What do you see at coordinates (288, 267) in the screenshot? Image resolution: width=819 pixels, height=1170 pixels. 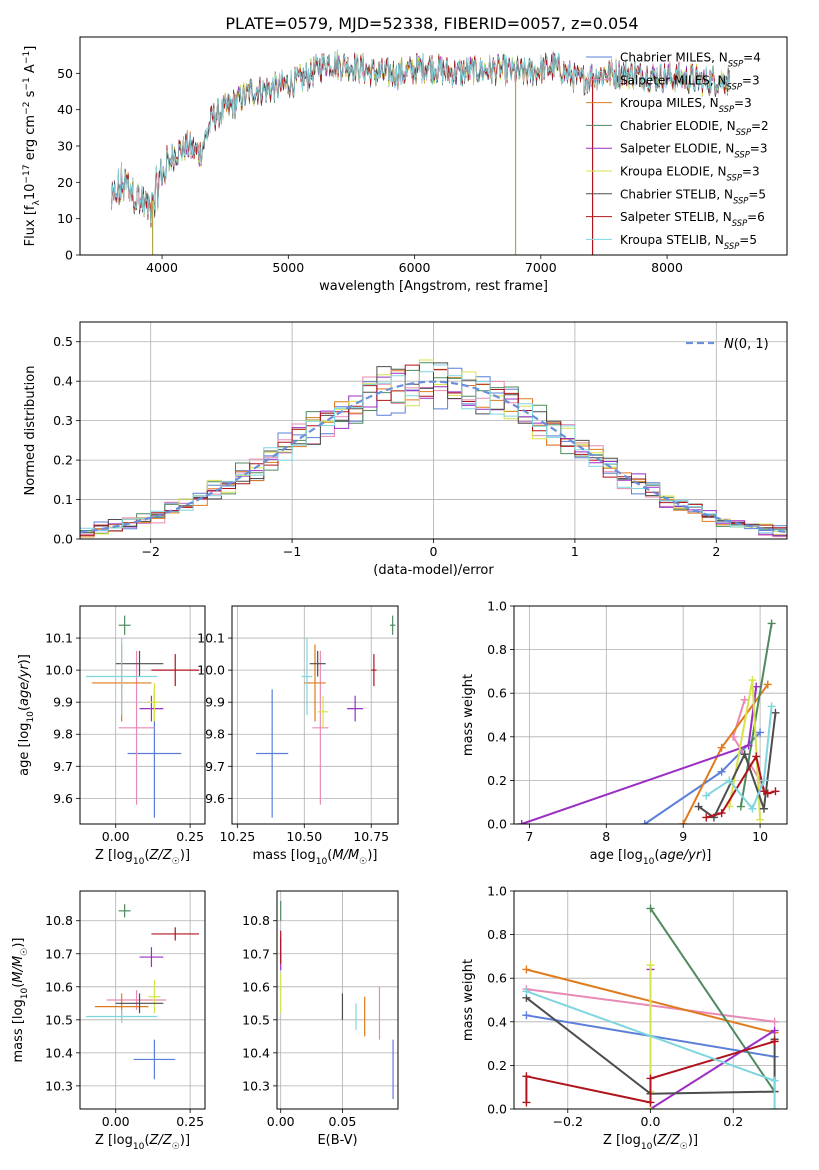 I see `x-tick-label: 5000` at bounding box center [288, 267].